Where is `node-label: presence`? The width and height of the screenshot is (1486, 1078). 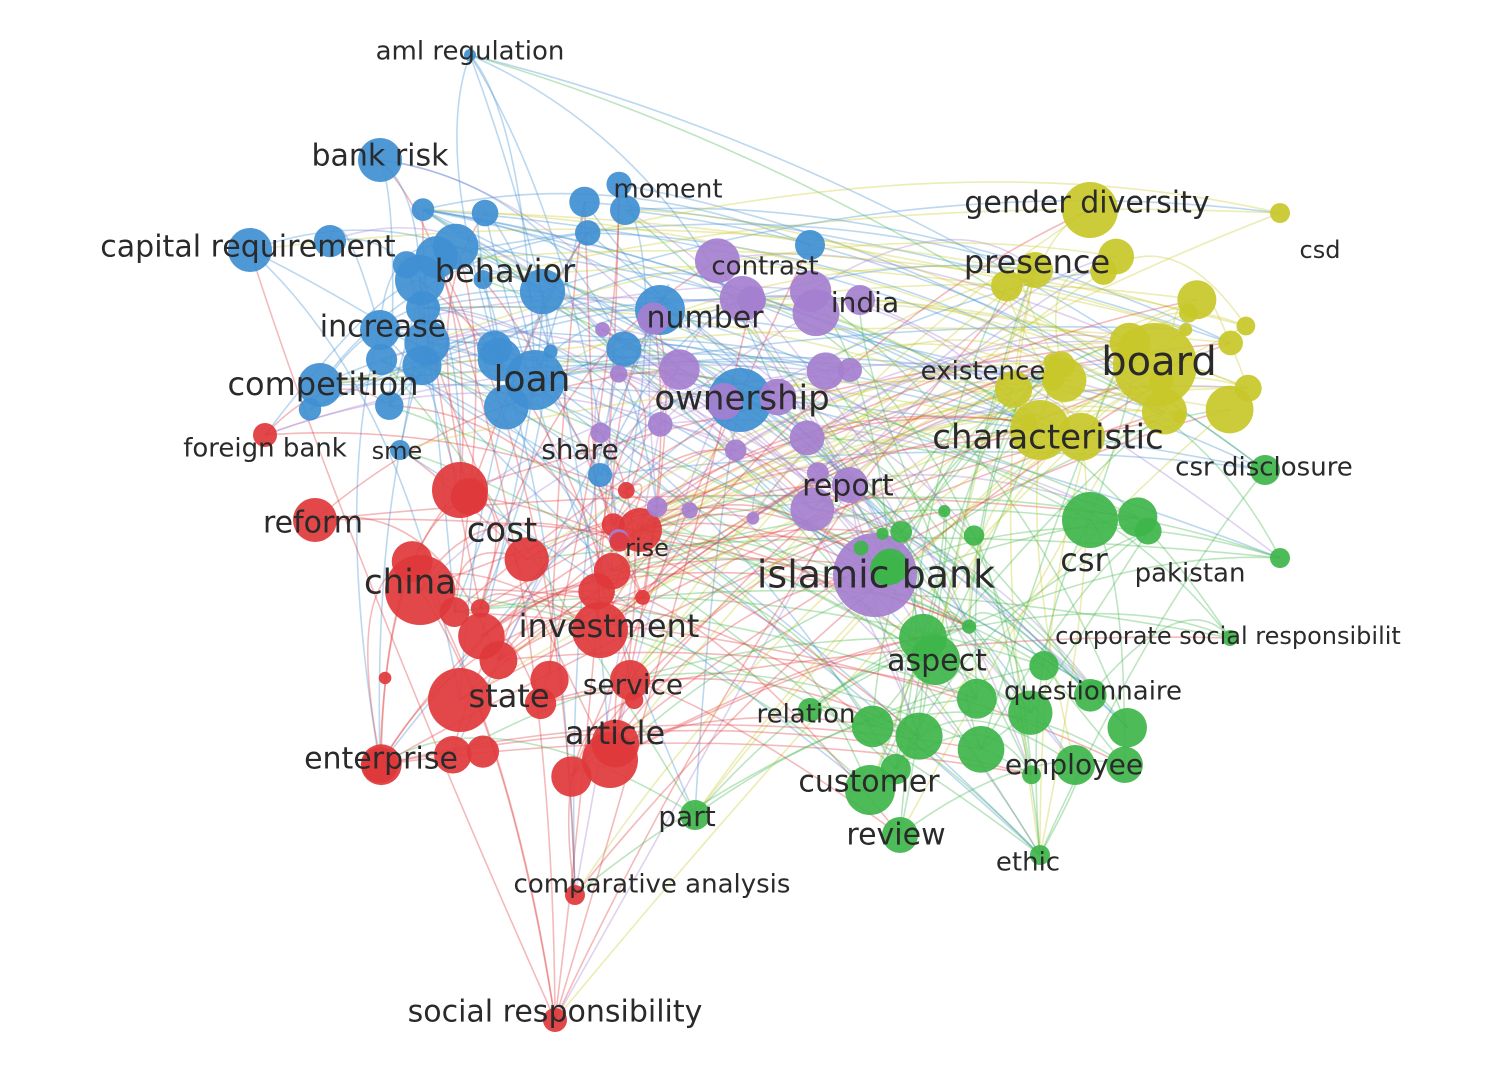
node-label: presence is located at coordinates (1037, 262).